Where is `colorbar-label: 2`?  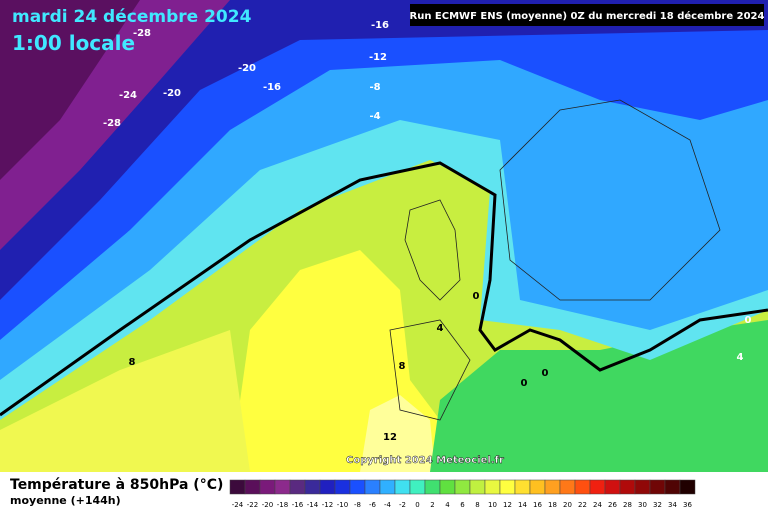 colorbar-label: 2 is located at coordinates (432, 505).